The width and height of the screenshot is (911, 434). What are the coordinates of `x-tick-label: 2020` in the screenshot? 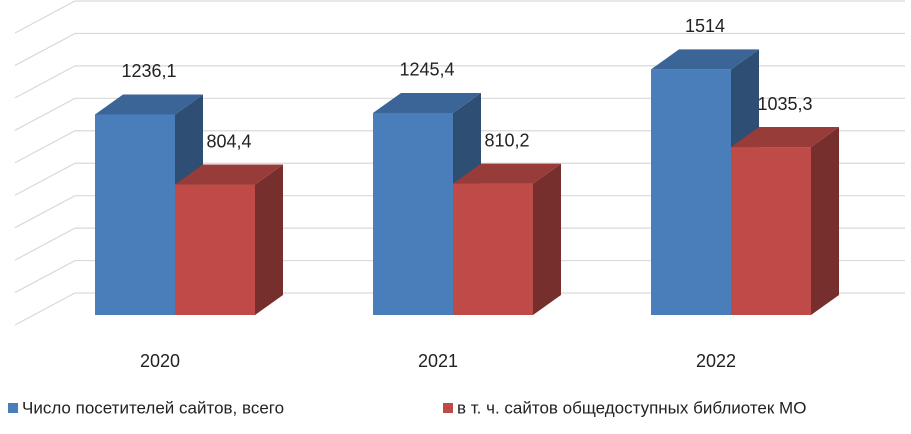 It's located at (160, 361).